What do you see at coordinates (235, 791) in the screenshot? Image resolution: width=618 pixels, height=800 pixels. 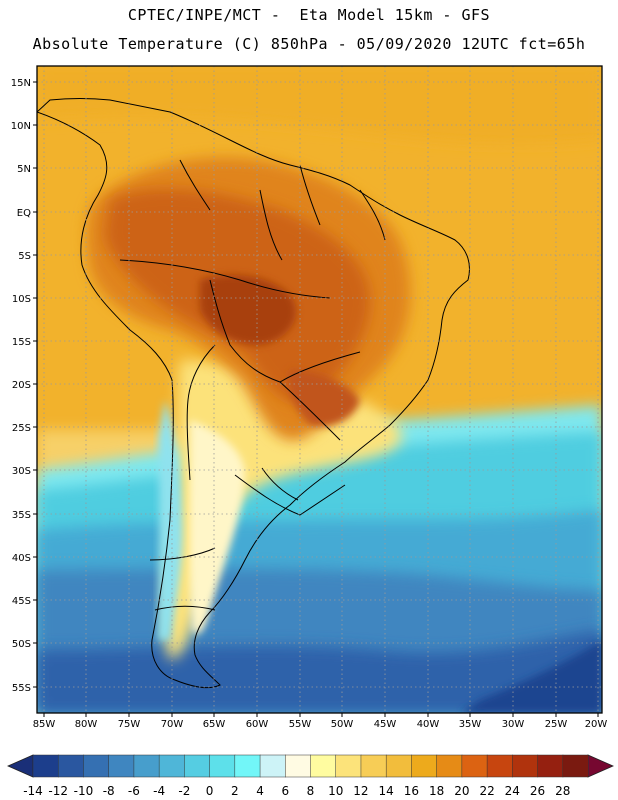 I see `colorbar-label: 2` at bounding box center [235, 791].